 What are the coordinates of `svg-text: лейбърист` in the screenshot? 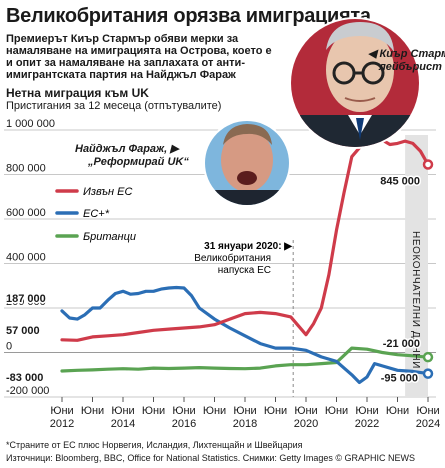 It's located at (410, 67).